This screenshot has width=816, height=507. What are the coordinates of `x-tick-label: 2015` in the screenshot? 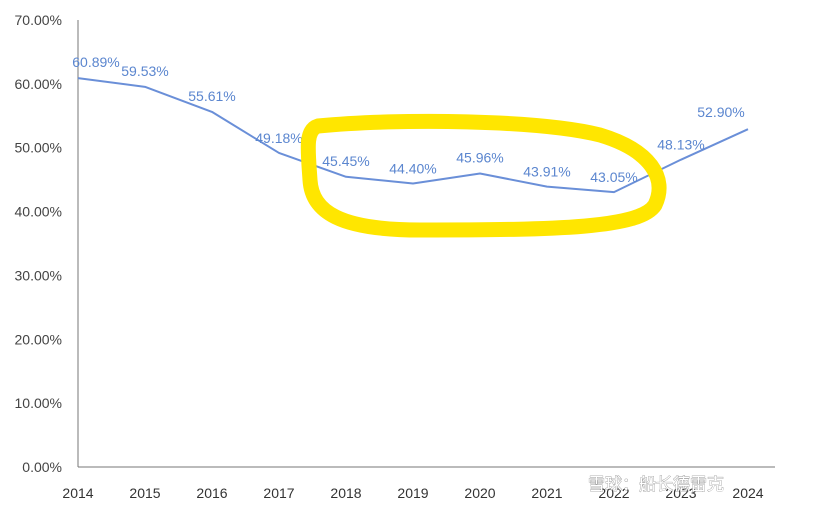 It's located at (144, 493).